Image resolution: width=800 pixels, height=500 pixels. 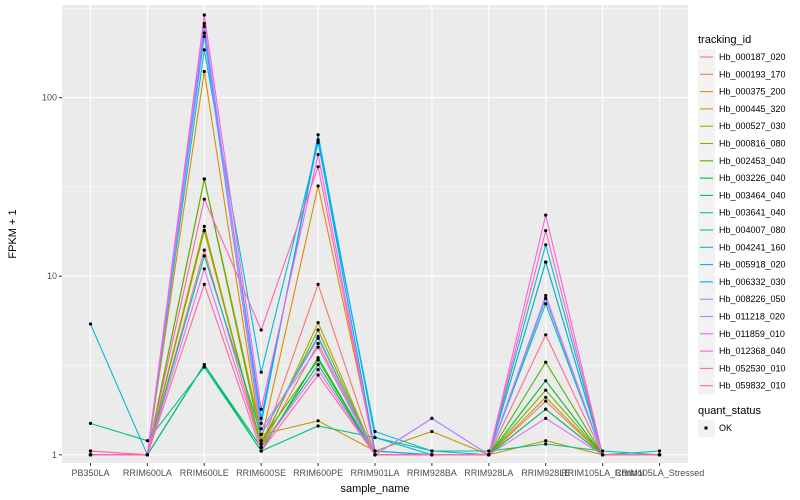 I want to click on legend-title-tracking: tracking_id, so click(x=724, y=40).